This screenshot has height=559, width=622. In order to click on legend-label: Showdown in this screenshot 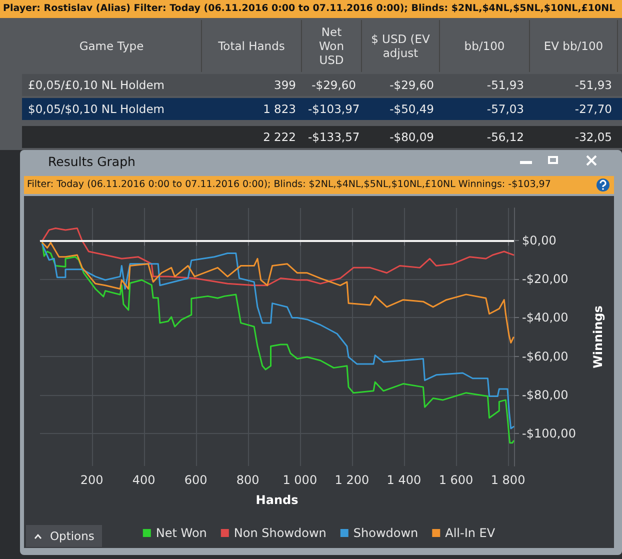, I will do `click(385, 533)`.